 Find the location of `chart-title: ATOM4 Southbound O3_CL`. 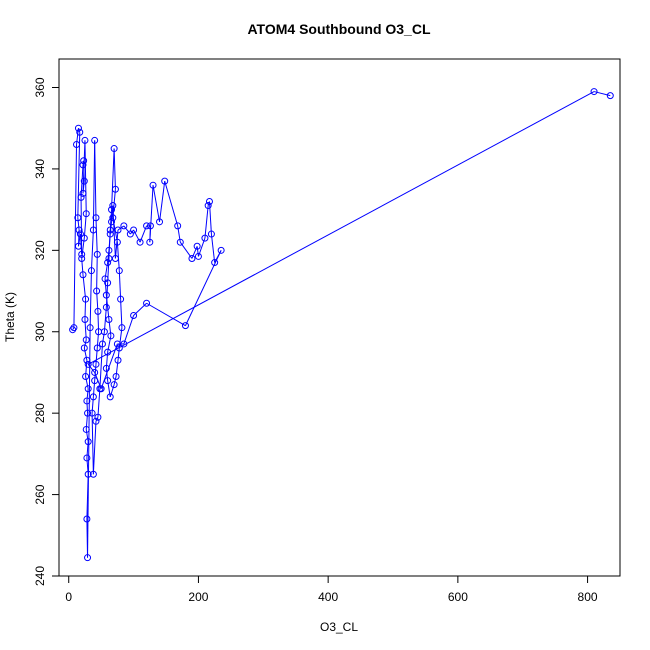

chart-title: ATOM4 Southbound O3_CL is located at coordinates (338, 29).